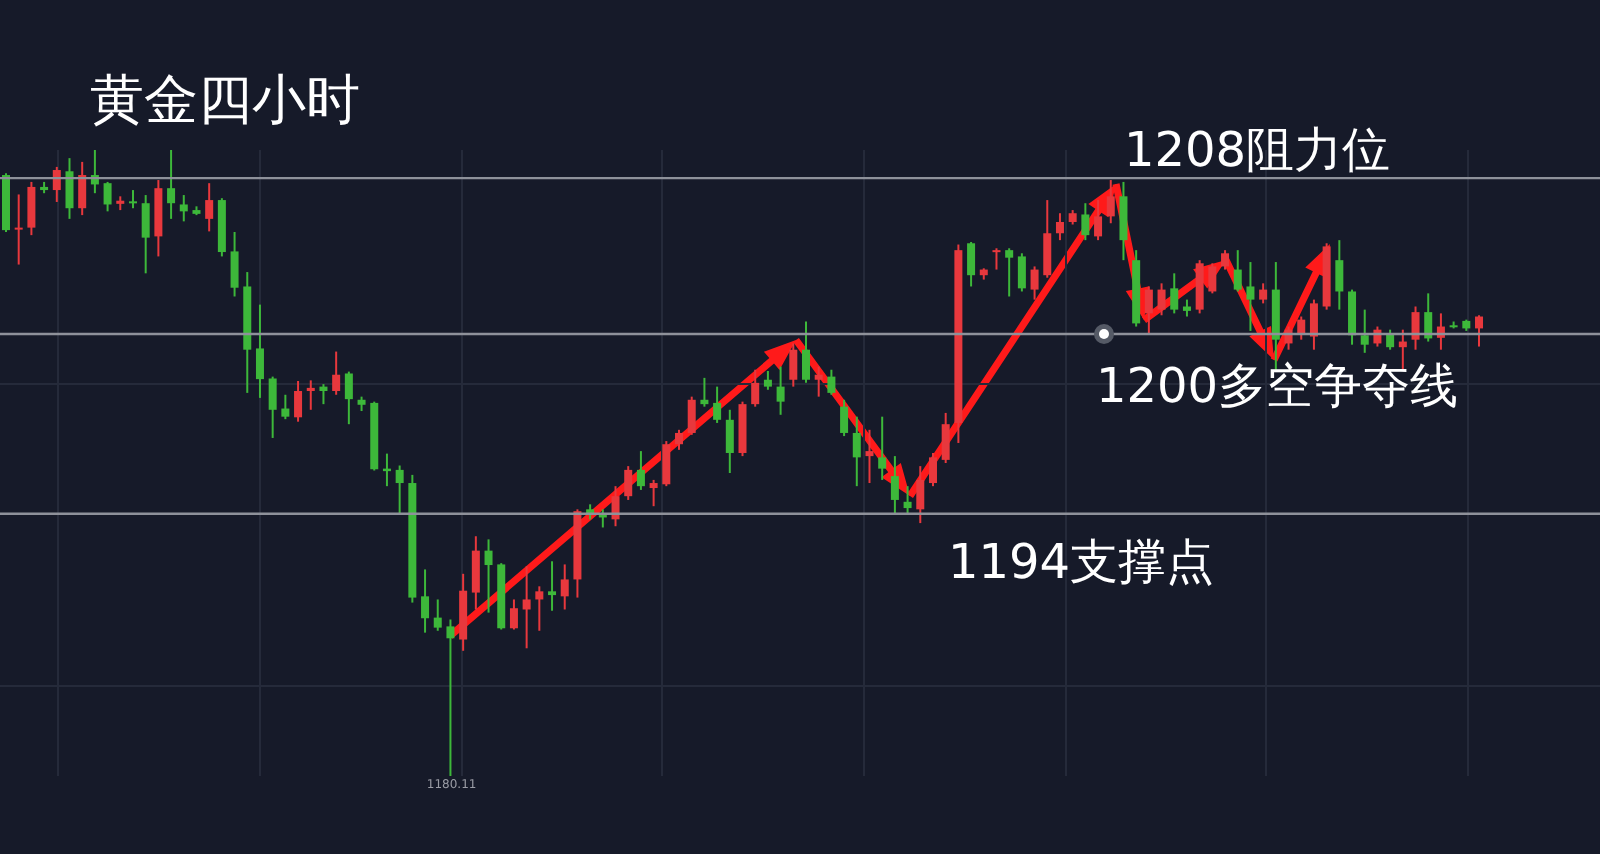 This screenshot has height=854, width=1600. What do you see at coordinates (225, 102) in the screenshot?
I see `chart-title: 黄金四小时` at bounding box center [225, 102].